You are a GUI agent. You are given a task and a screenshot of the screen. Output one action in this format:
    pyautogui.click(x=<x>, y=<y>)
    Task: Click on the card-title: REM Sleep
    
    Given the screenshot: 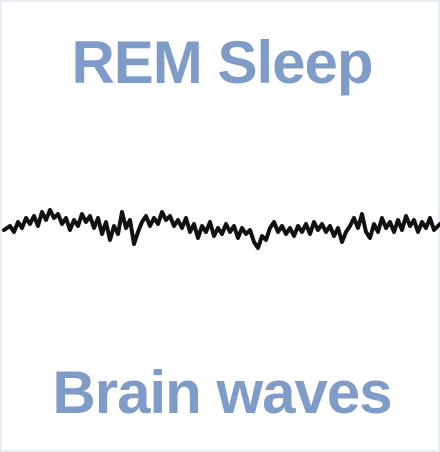 What is the action you would take?
    pyautogui.click(x=222, y=62)
    